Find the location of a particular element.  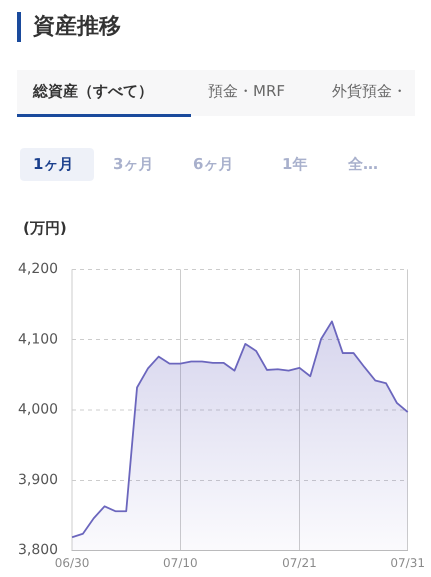

y-tick-label: 4,200 is located at coordinates (38, 269).